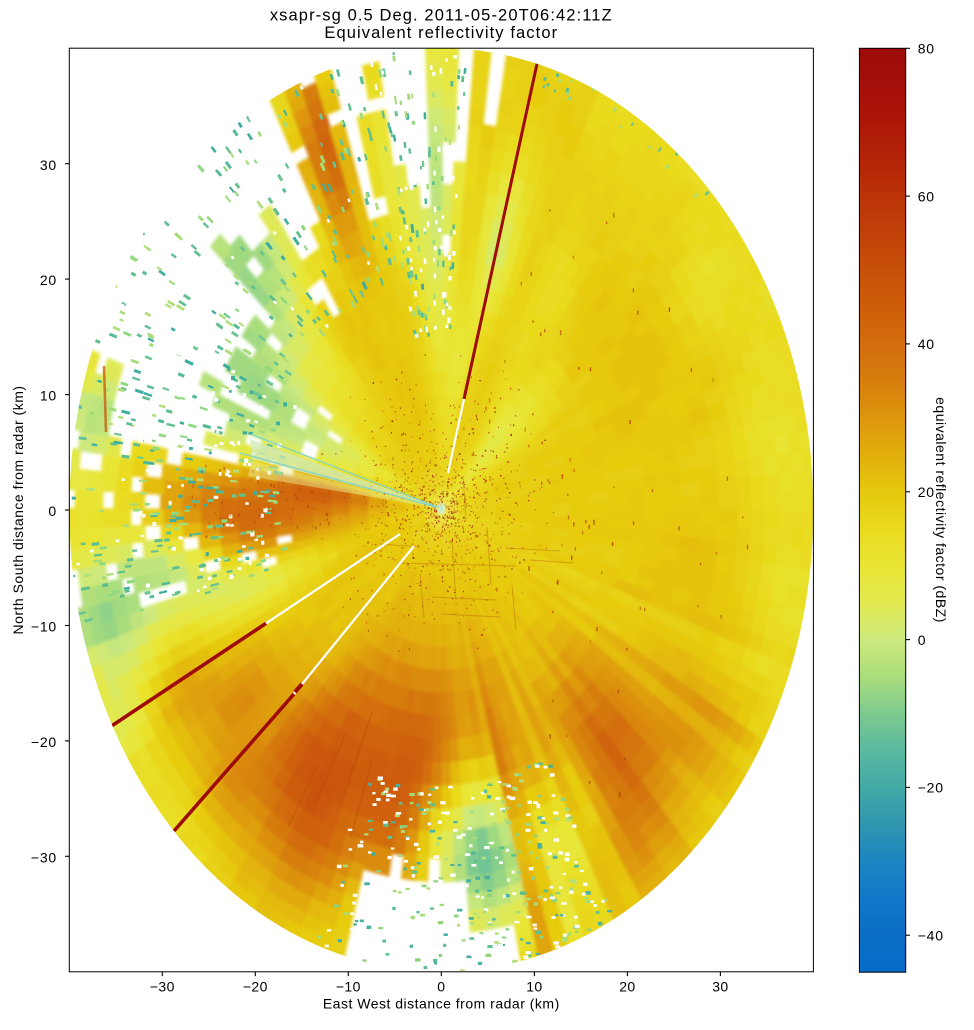 The height and width of the screenshot is (1030, 974). What do you see at coordinates (931, 935) in the screenshot?
I see `svg-text: −40` at bounding box center [931, 935].